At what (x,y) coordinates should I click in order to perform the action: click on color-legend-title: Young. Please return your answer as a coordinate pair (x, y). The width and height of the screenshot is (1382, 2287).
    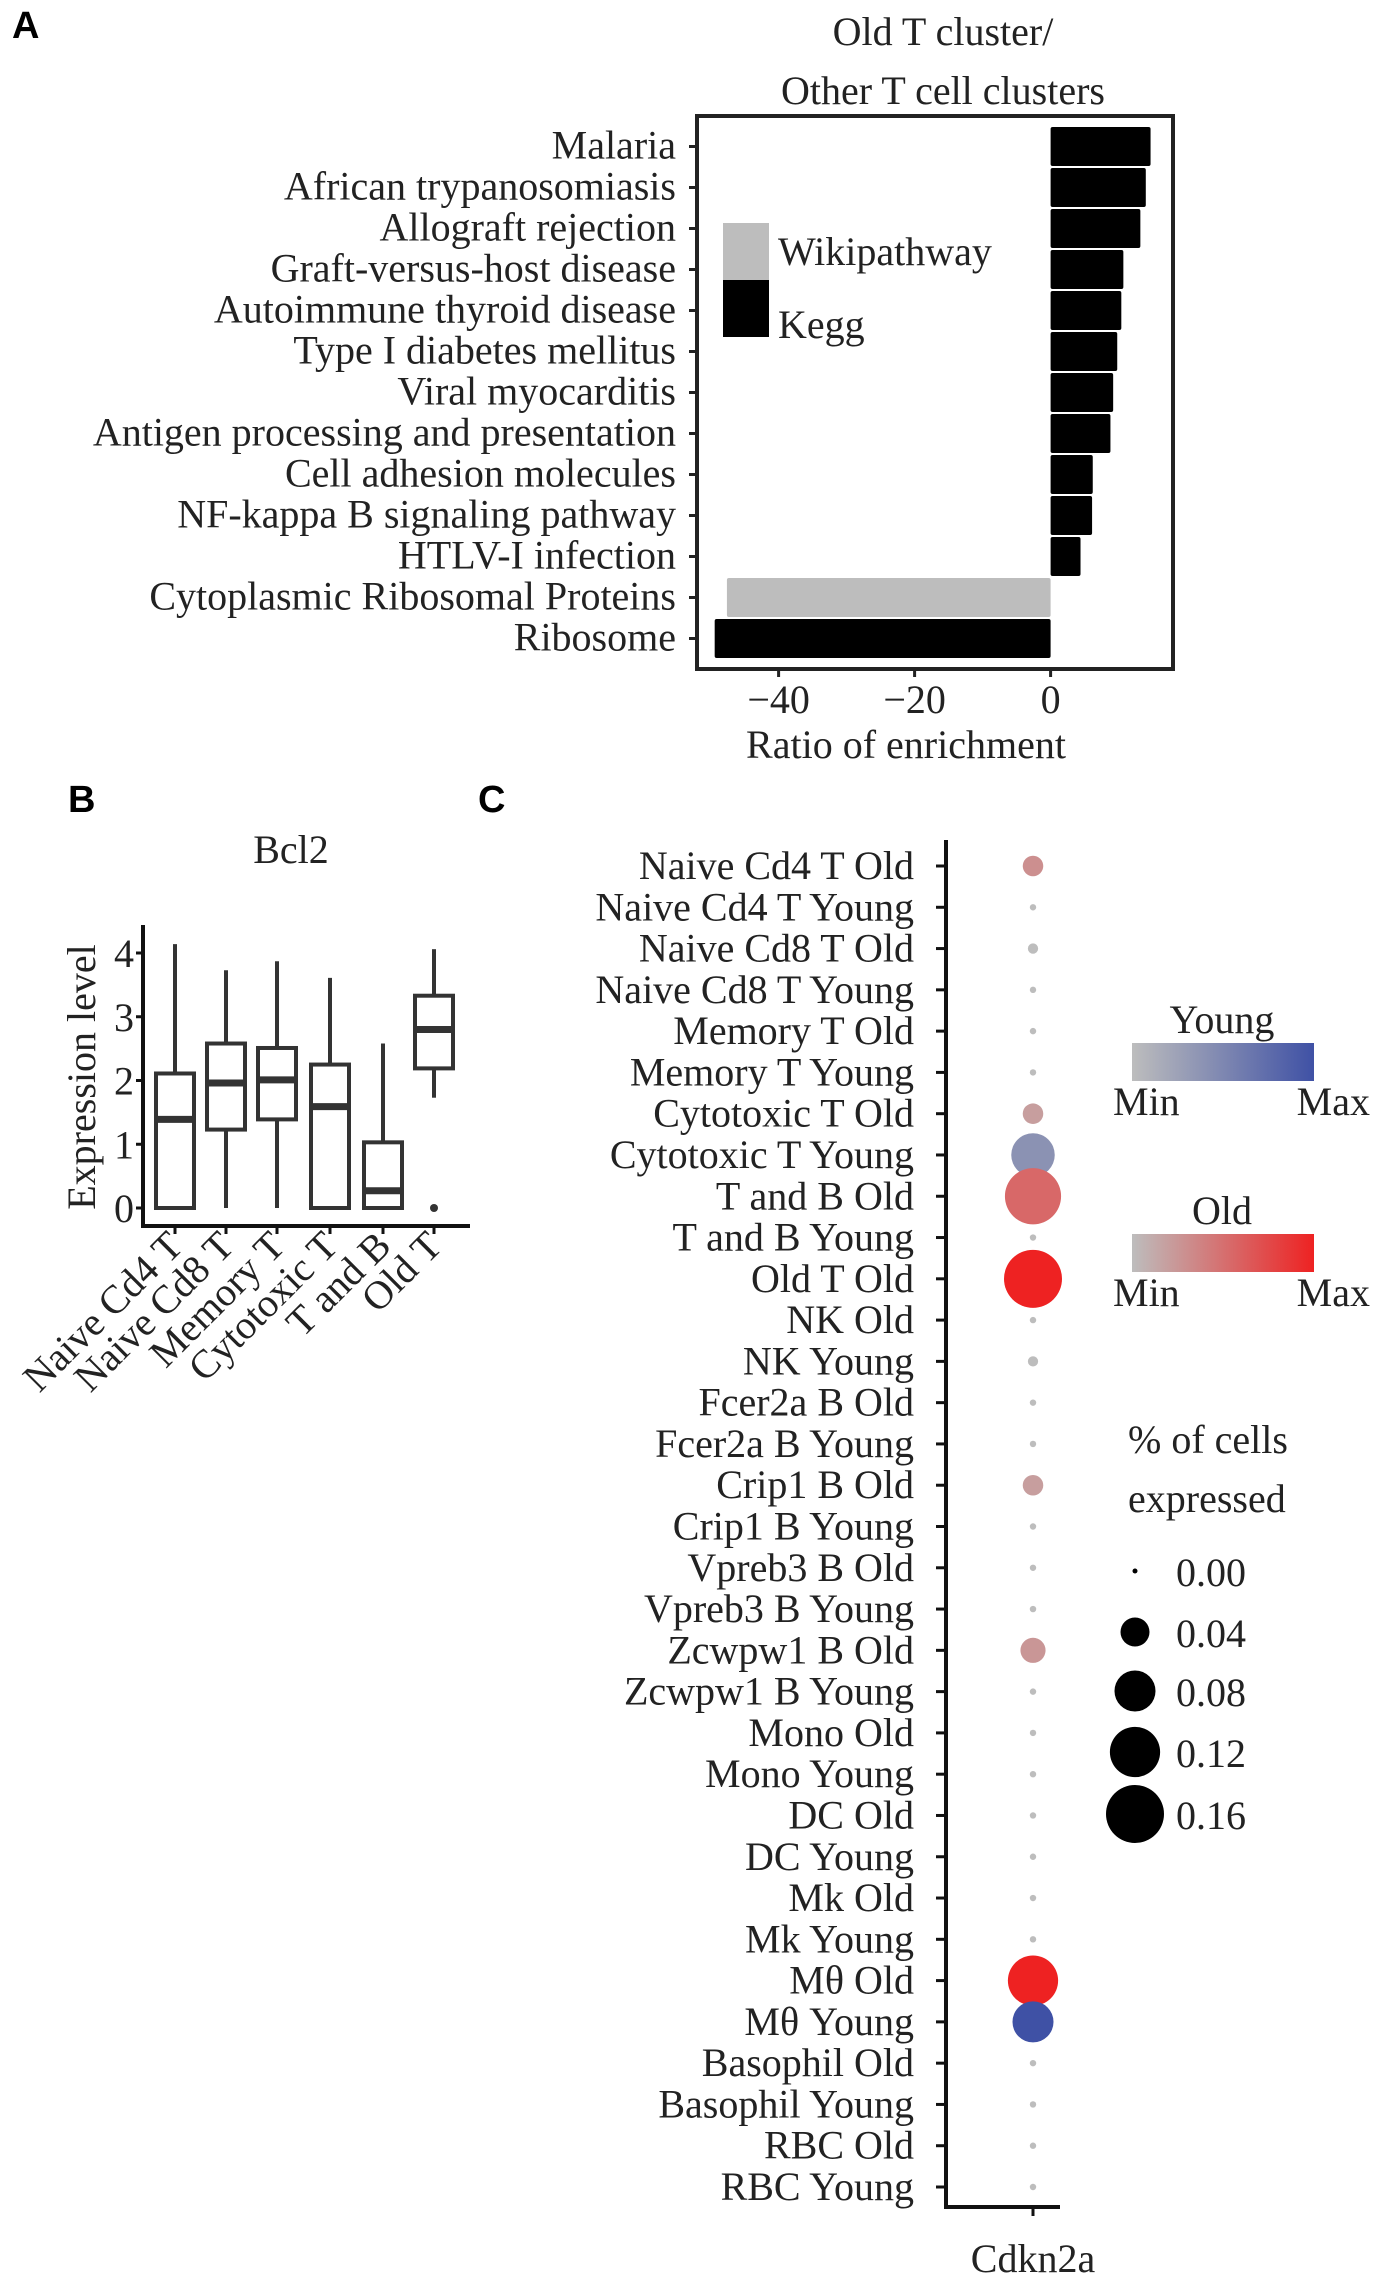
    Looking at the image, I should click on (1222, 1019).